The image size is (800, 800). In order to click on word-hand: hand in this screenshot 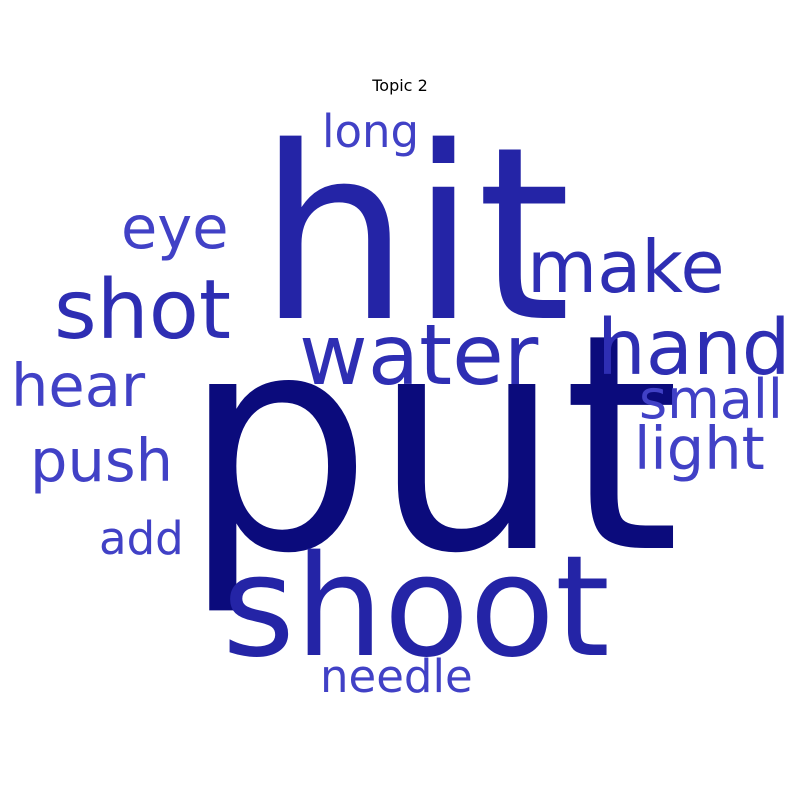, I will do `click(694, 348)`.